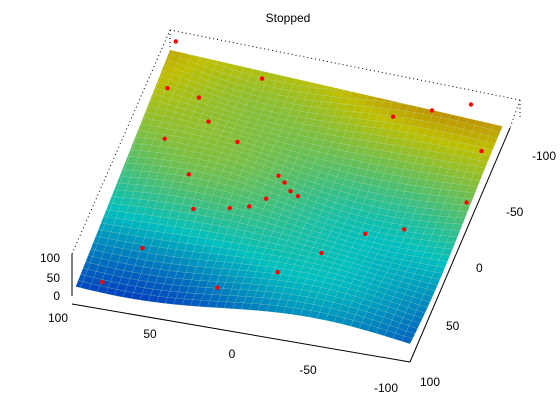 This screenshot has height=420, width=560. What do you see at coordinates (232, 354) in the screenshot?
I see `x-tick-label: 0` at bounding box center [232, 354].